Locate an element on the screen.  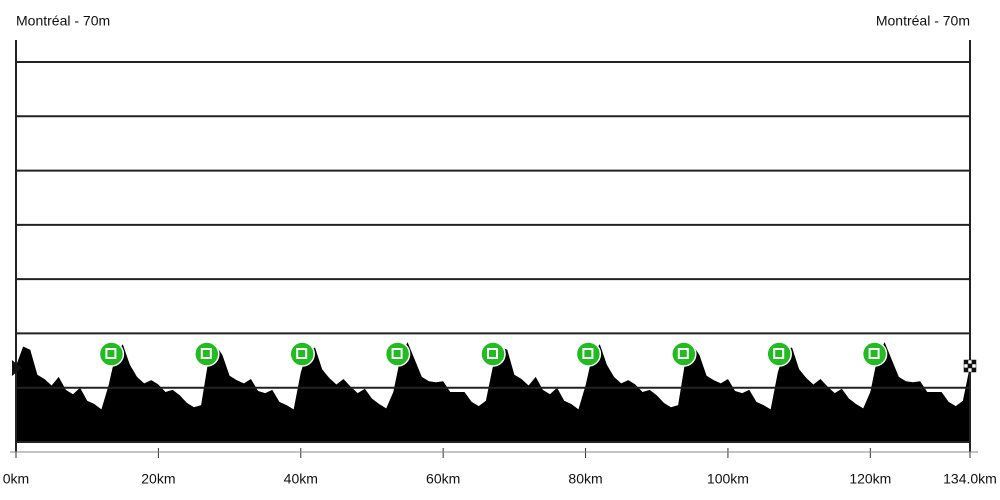
x-tick-label: 120km is located at coordinates (870, 479).